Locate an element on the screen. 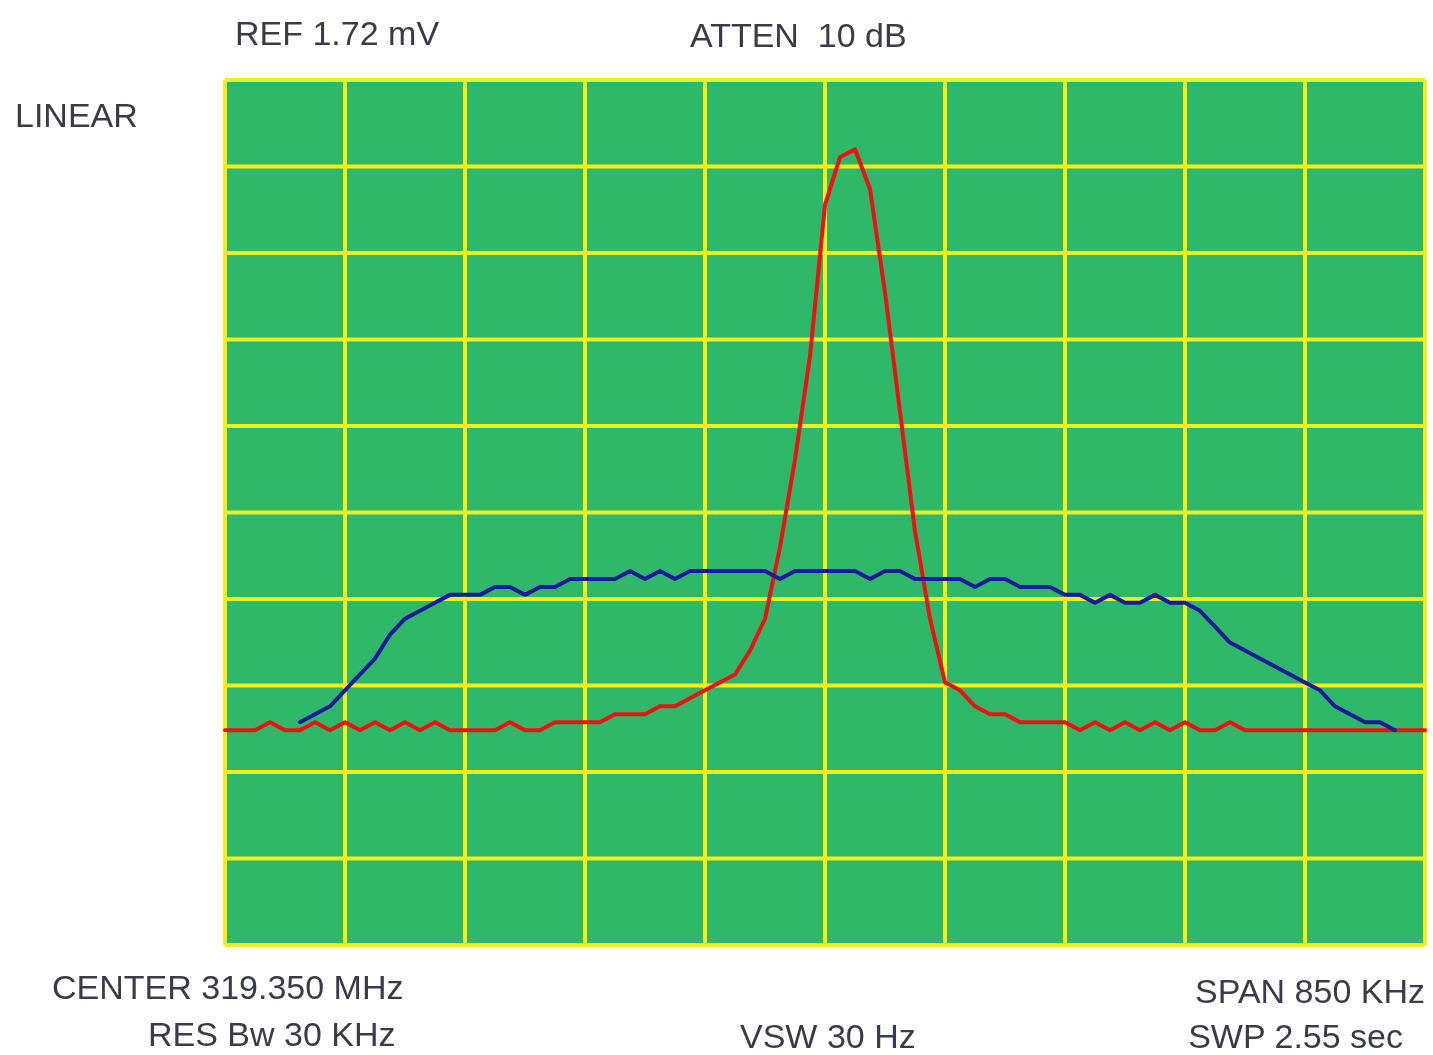 The height and width of the screenshot is (1055, 1433). text: REF 1.72 mV is located at coordinates (337, 33).